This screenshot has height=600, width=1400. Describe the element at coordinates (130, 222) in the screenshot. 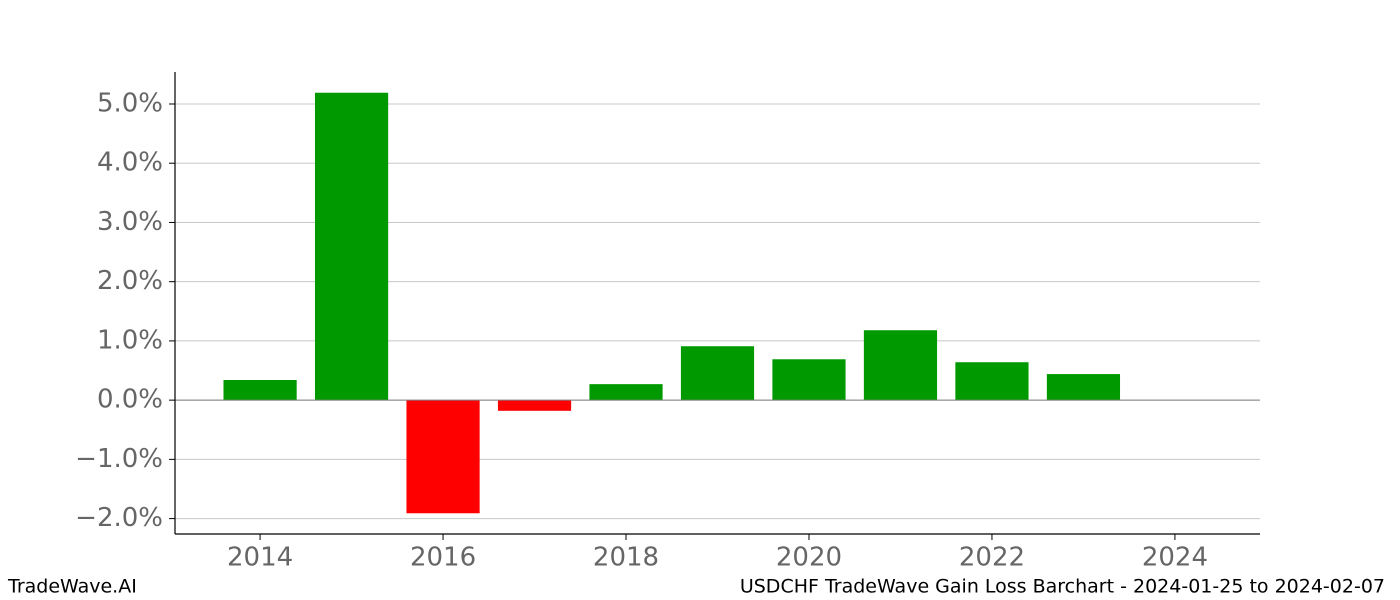

I see `y-tick-label: 3.0%` at that location.